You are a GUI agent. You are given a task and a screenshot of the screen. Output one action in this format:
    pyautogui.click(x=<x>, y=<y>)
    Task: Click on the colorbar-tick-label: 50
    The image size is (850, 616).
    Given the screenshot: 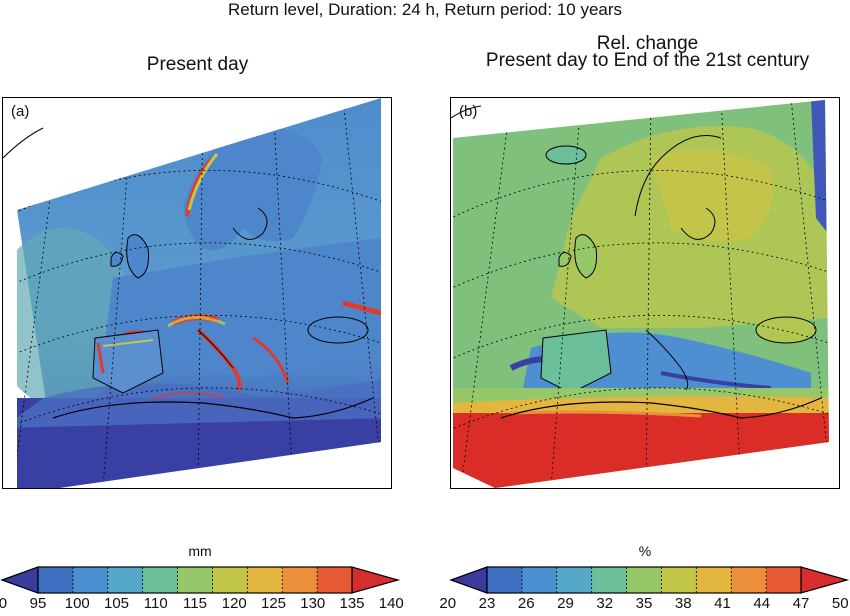 What is the action you would take?
    pyautogui.click(x=840, y=603)
    